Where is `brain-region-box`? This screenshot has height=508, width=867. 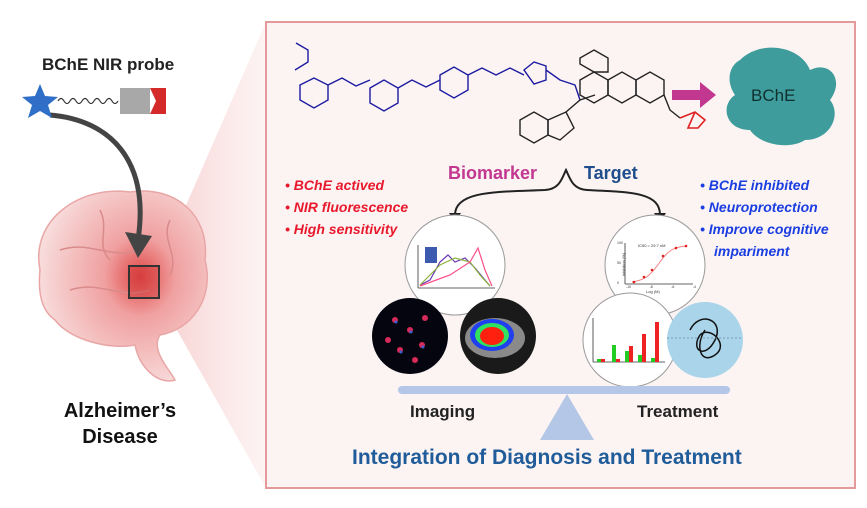
brain-region-box is located at coordinates (144, 282).